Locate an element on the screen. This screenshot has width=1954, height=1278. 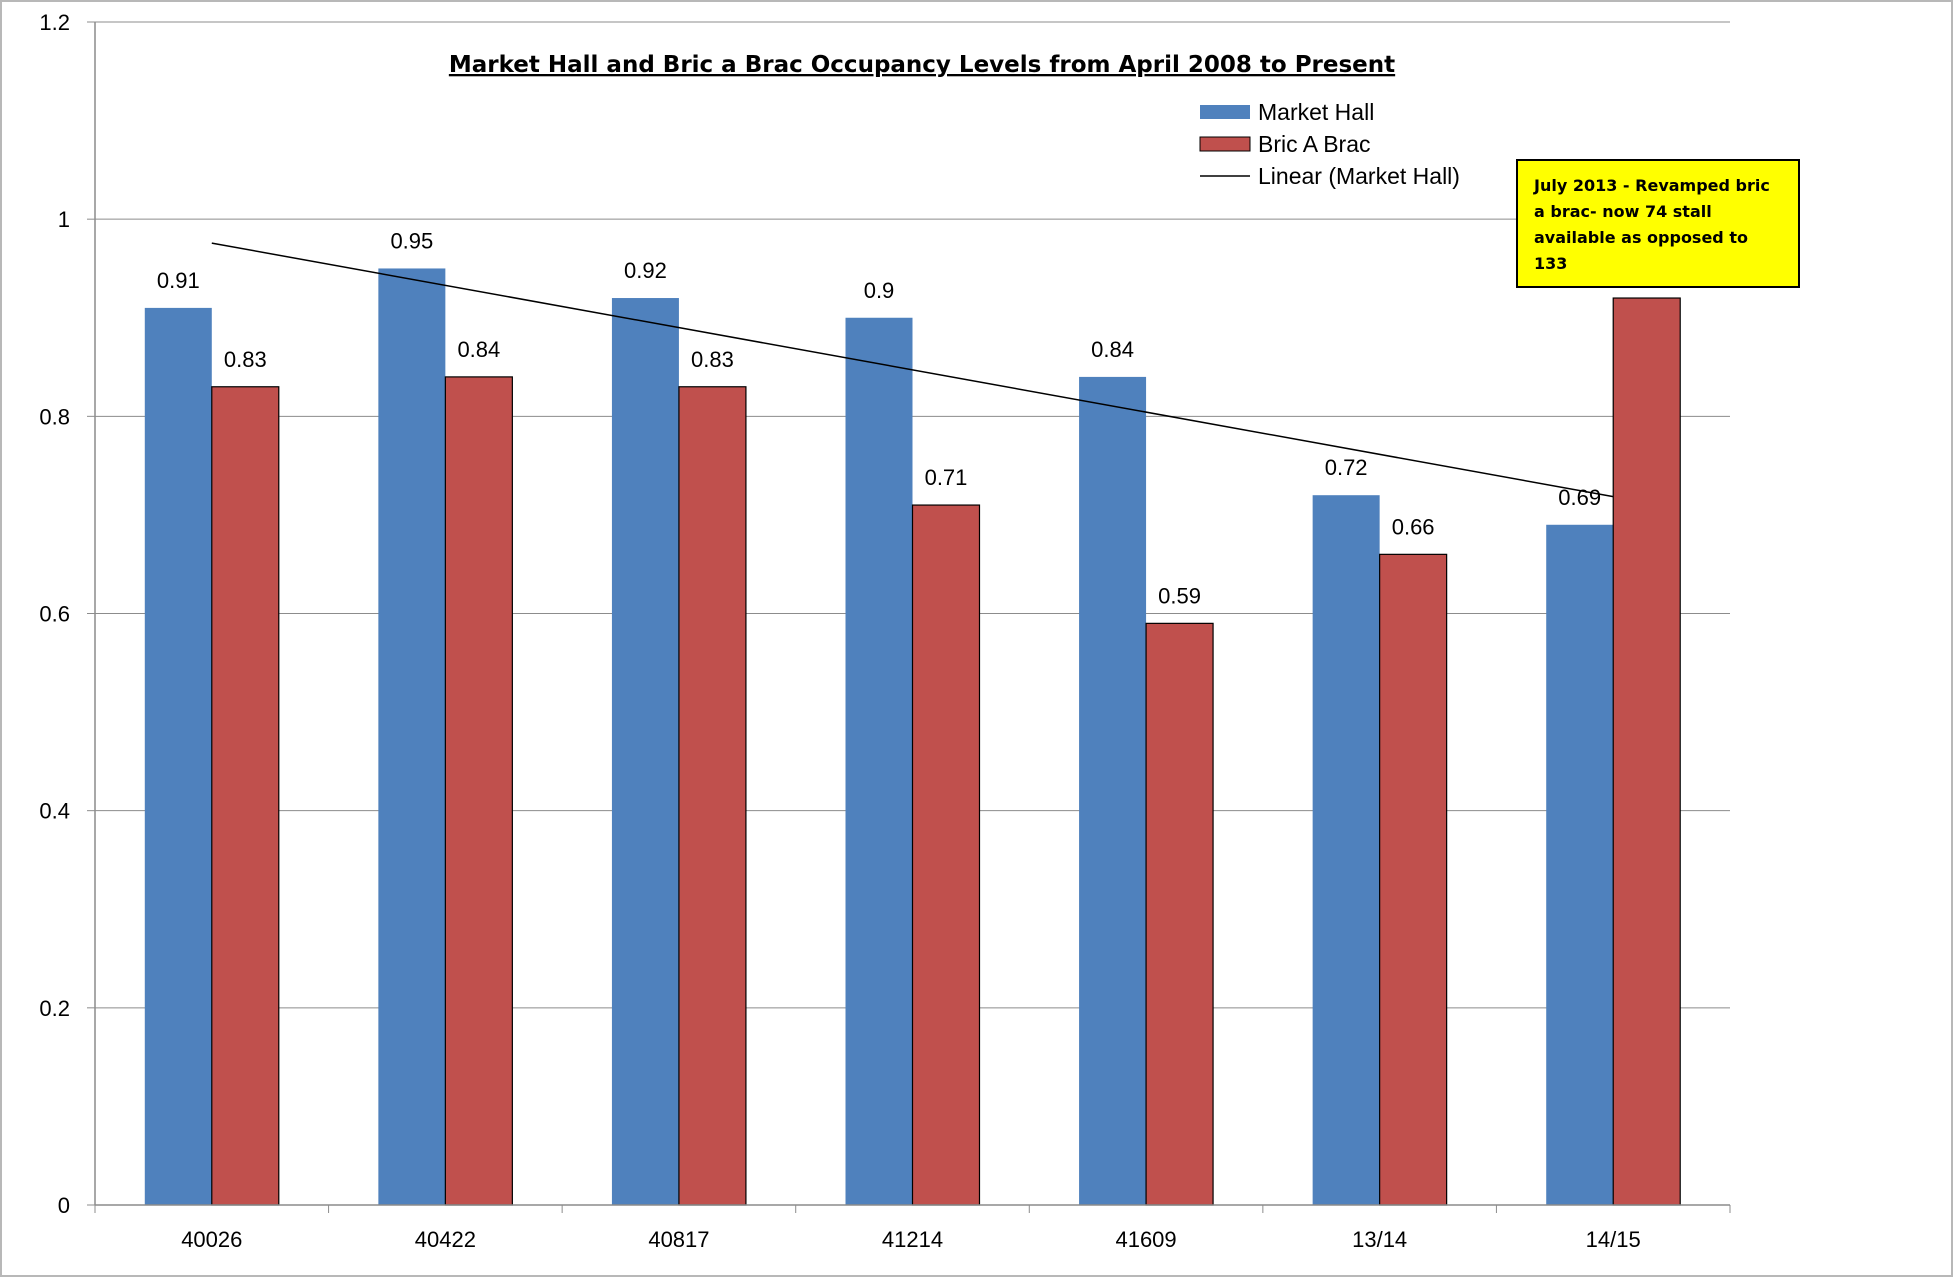
y-tick-label: 0.4 is located at coordinates (54, 811).